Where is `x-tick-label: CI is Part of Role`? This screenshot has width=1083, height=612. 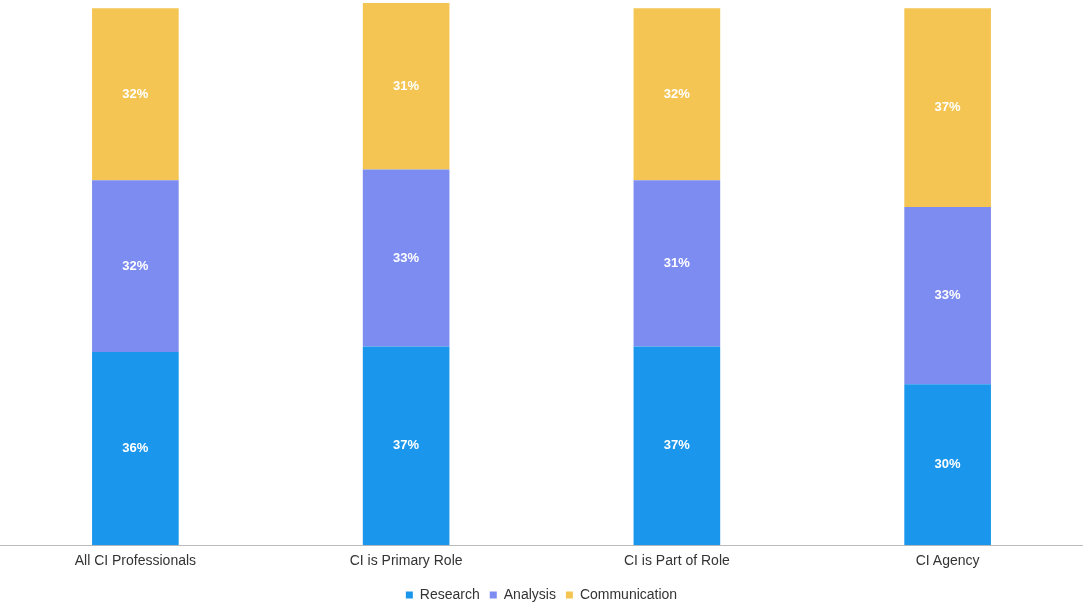 x-tick-label: CI is Part of Role is located at coordinates (676, 560).